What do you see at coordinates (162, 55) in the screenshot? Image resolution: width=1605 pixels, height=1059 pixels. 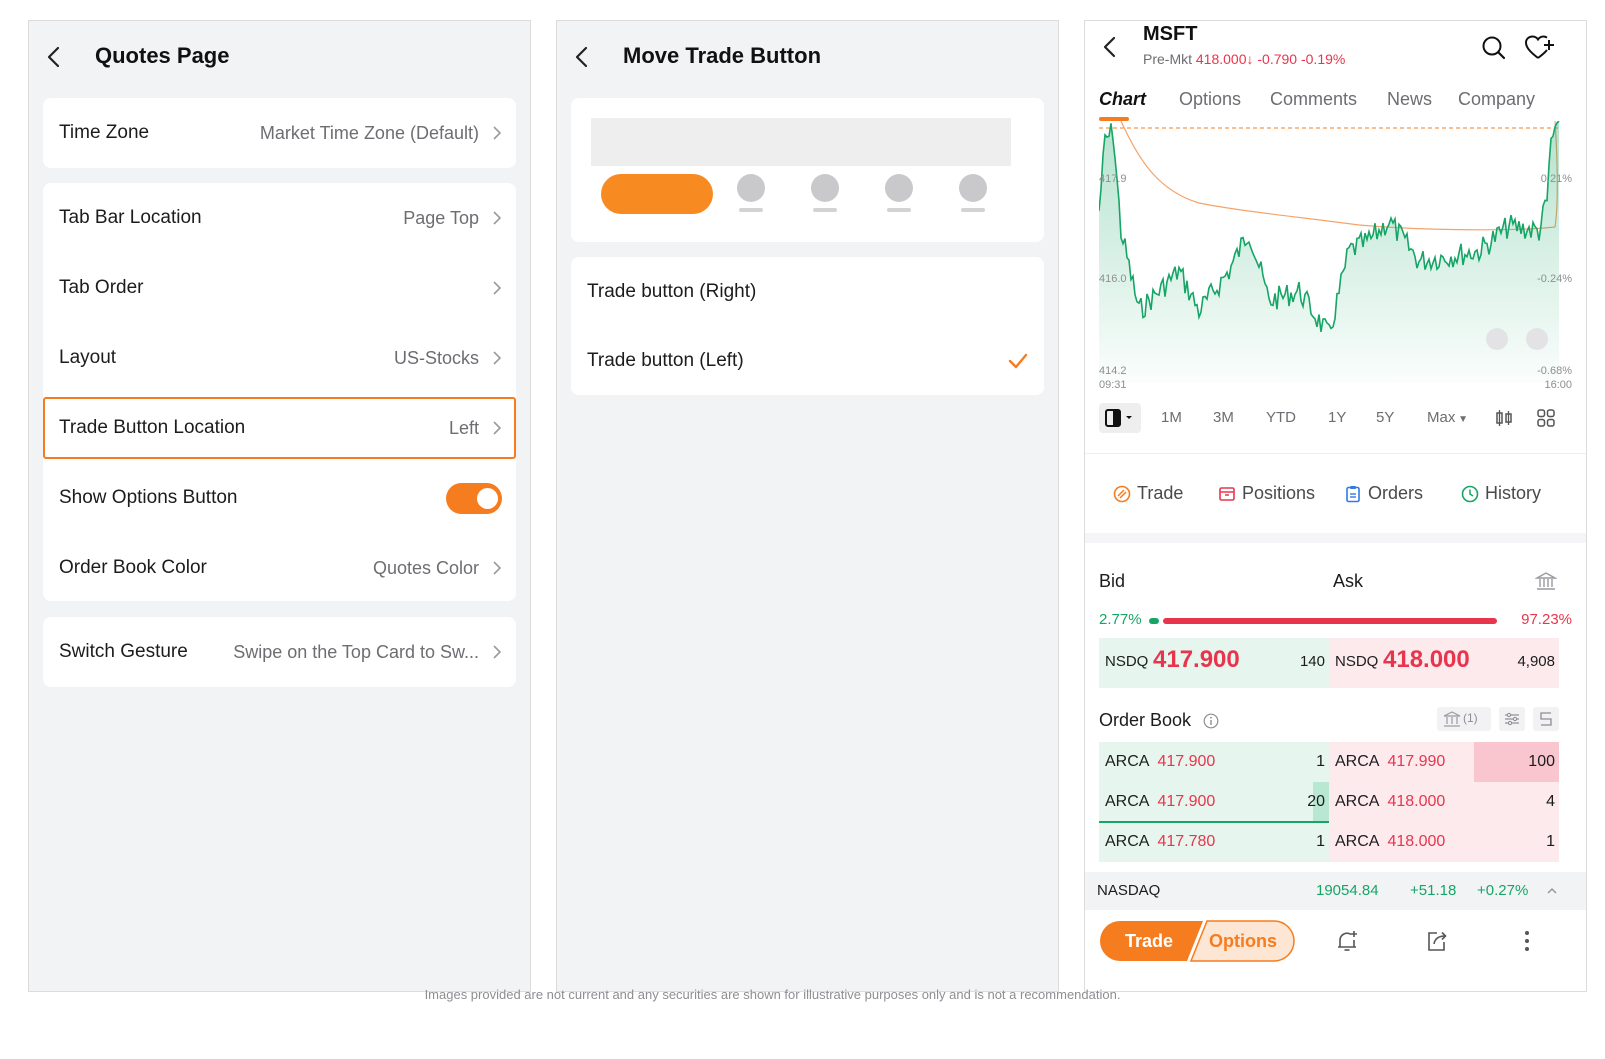 I see `page-title: Quotes Page` at bounding box center [162, 55].